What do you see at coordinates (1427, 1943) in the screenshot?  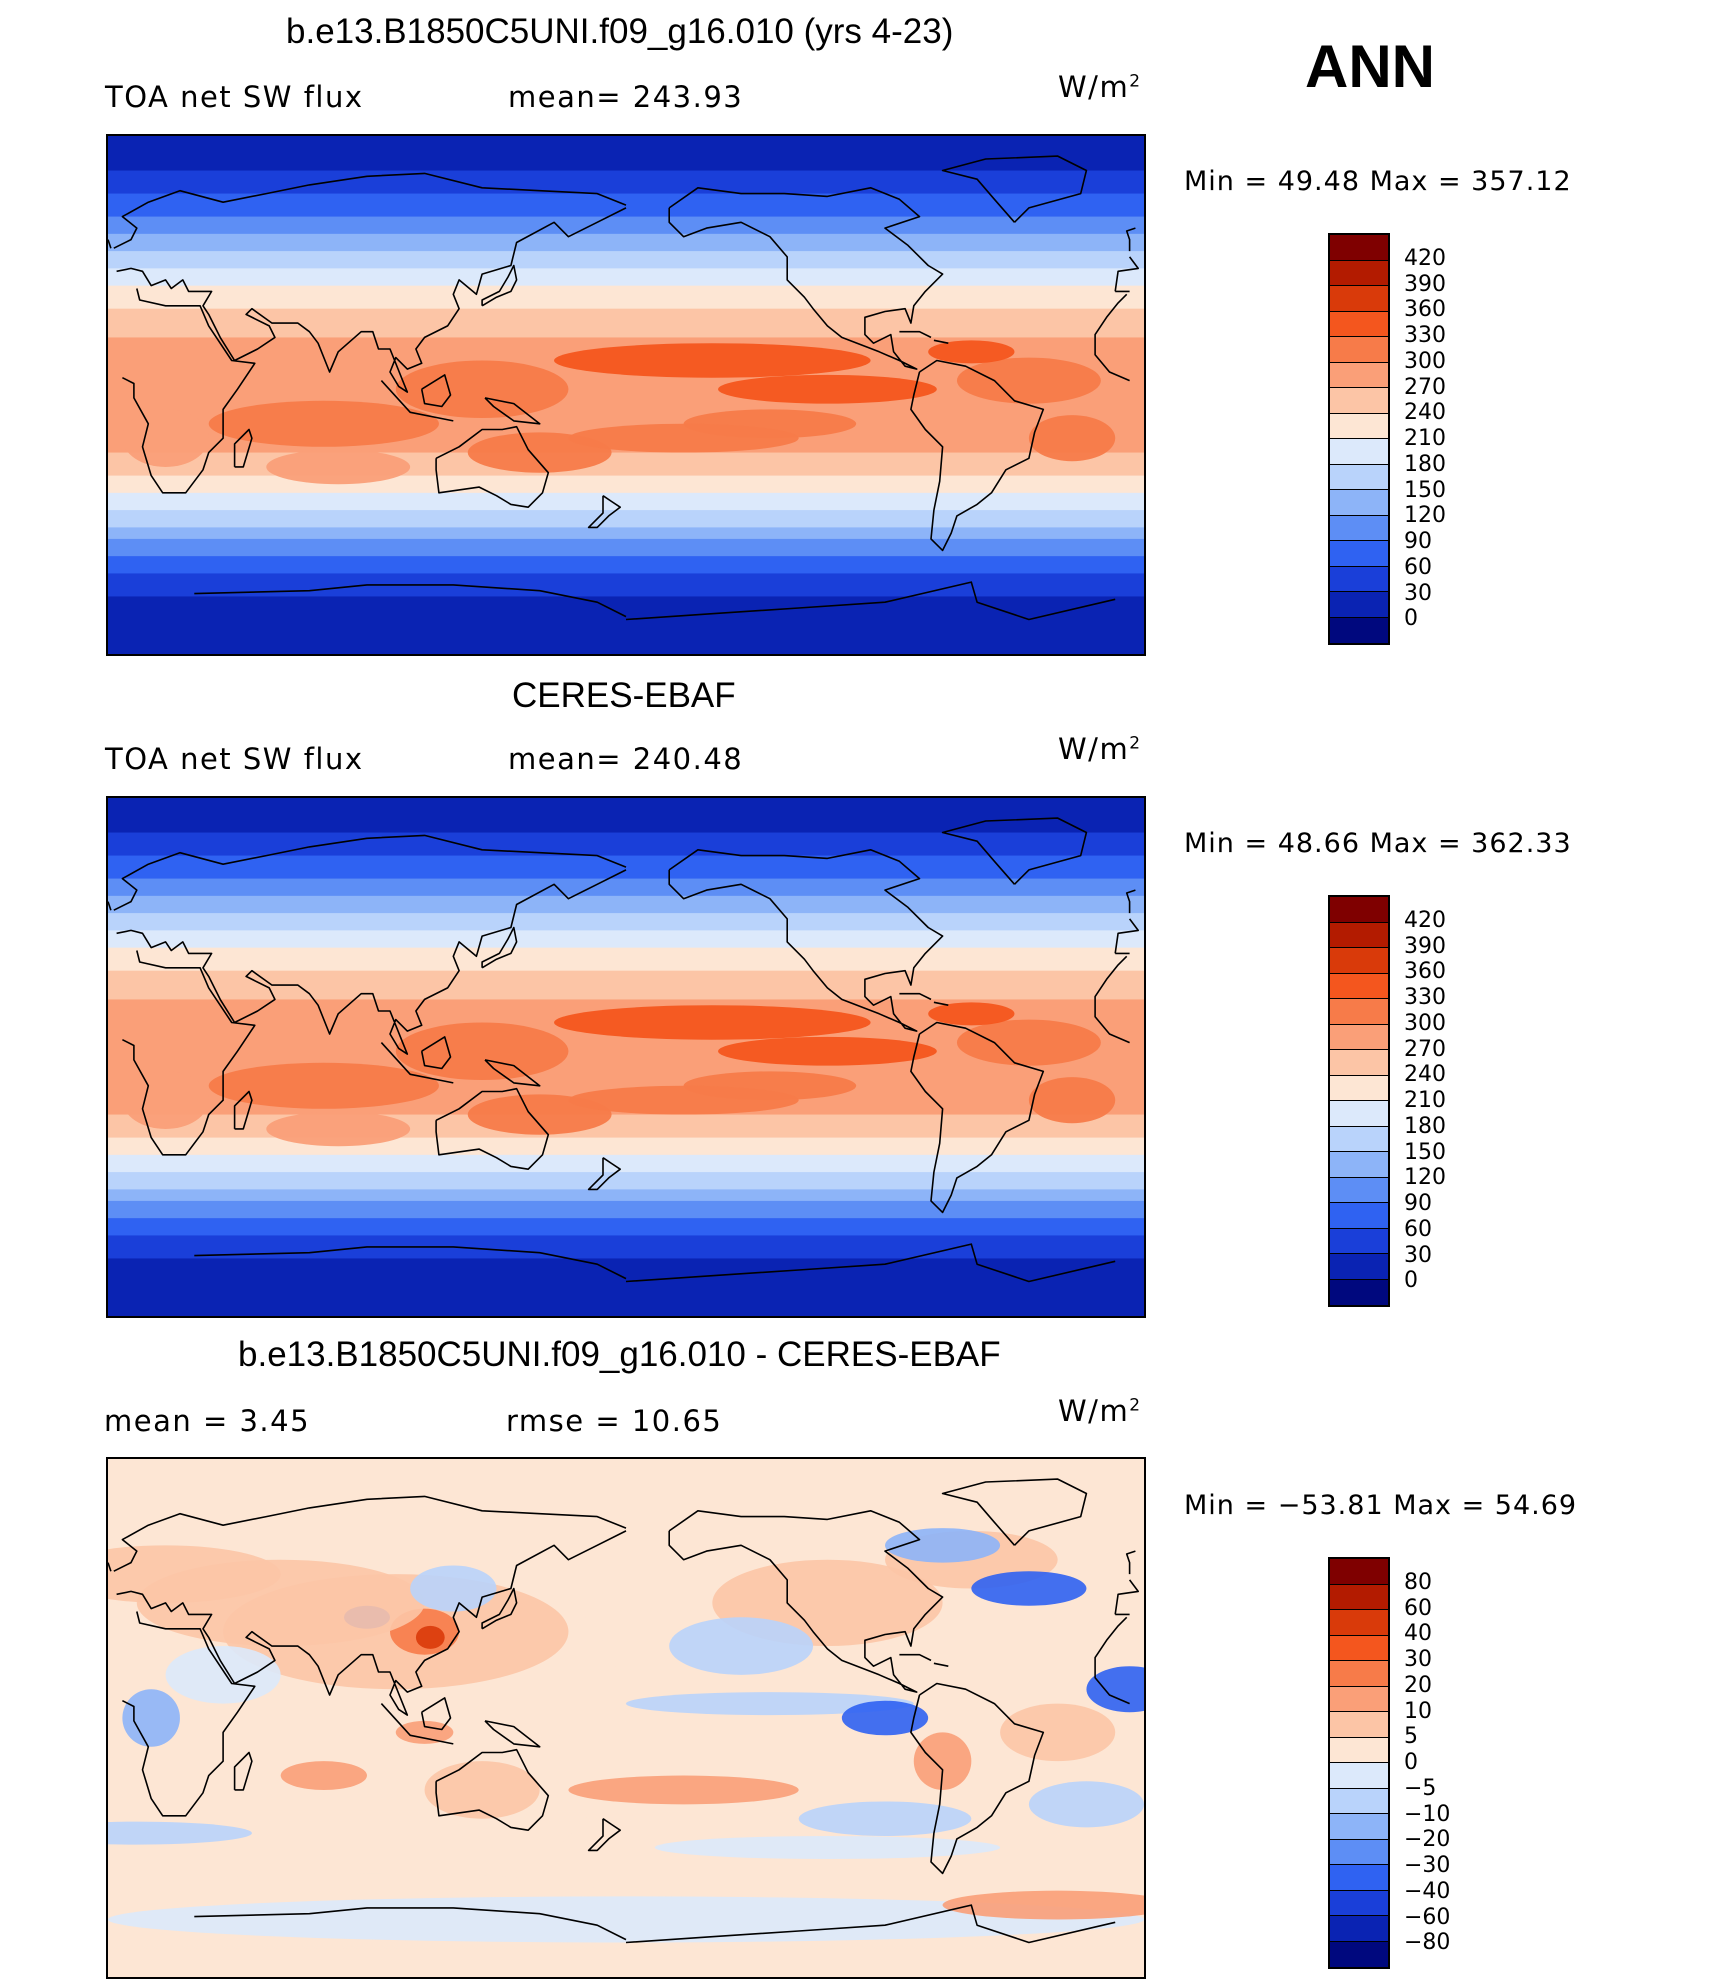 I see `colorbar-tick-label: −80` at bounding box center [1427, 1943].